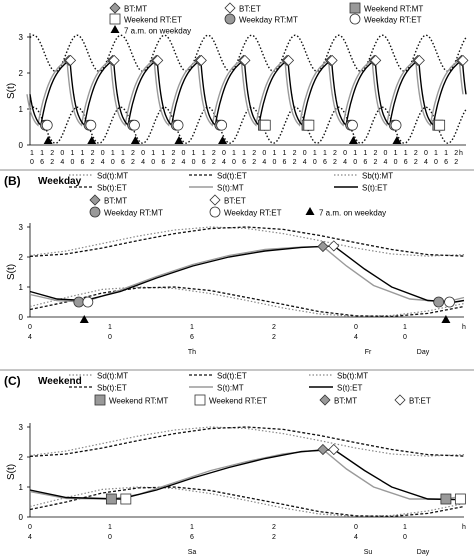 This screenshot has width=474, height=557. I want to click on panel-c-x-tick-label: 1, so click(192, 527).